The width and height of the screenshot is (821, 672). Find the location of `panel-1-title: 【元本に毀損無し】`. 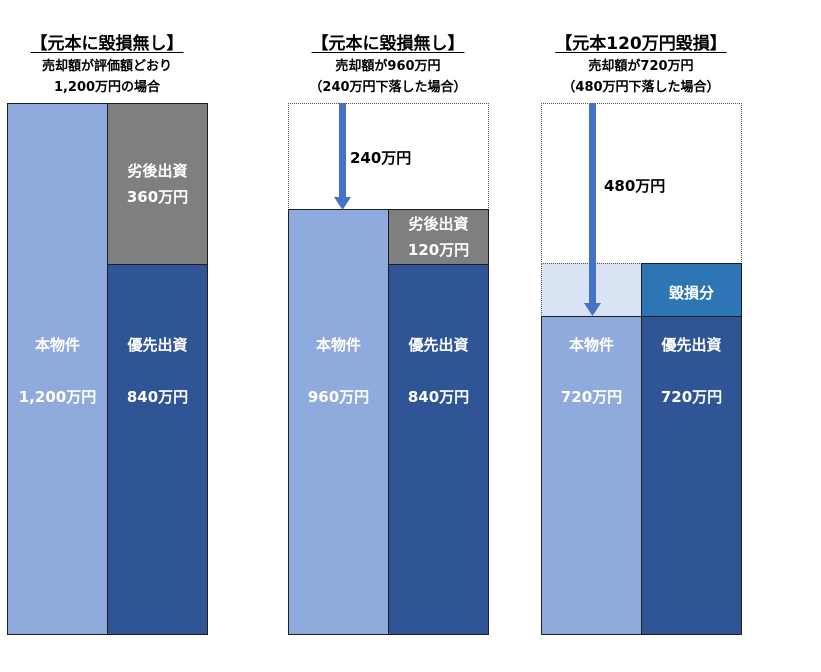

panel-1-title: 【元本に毀損無し】 is located at coordinates (107, 44).